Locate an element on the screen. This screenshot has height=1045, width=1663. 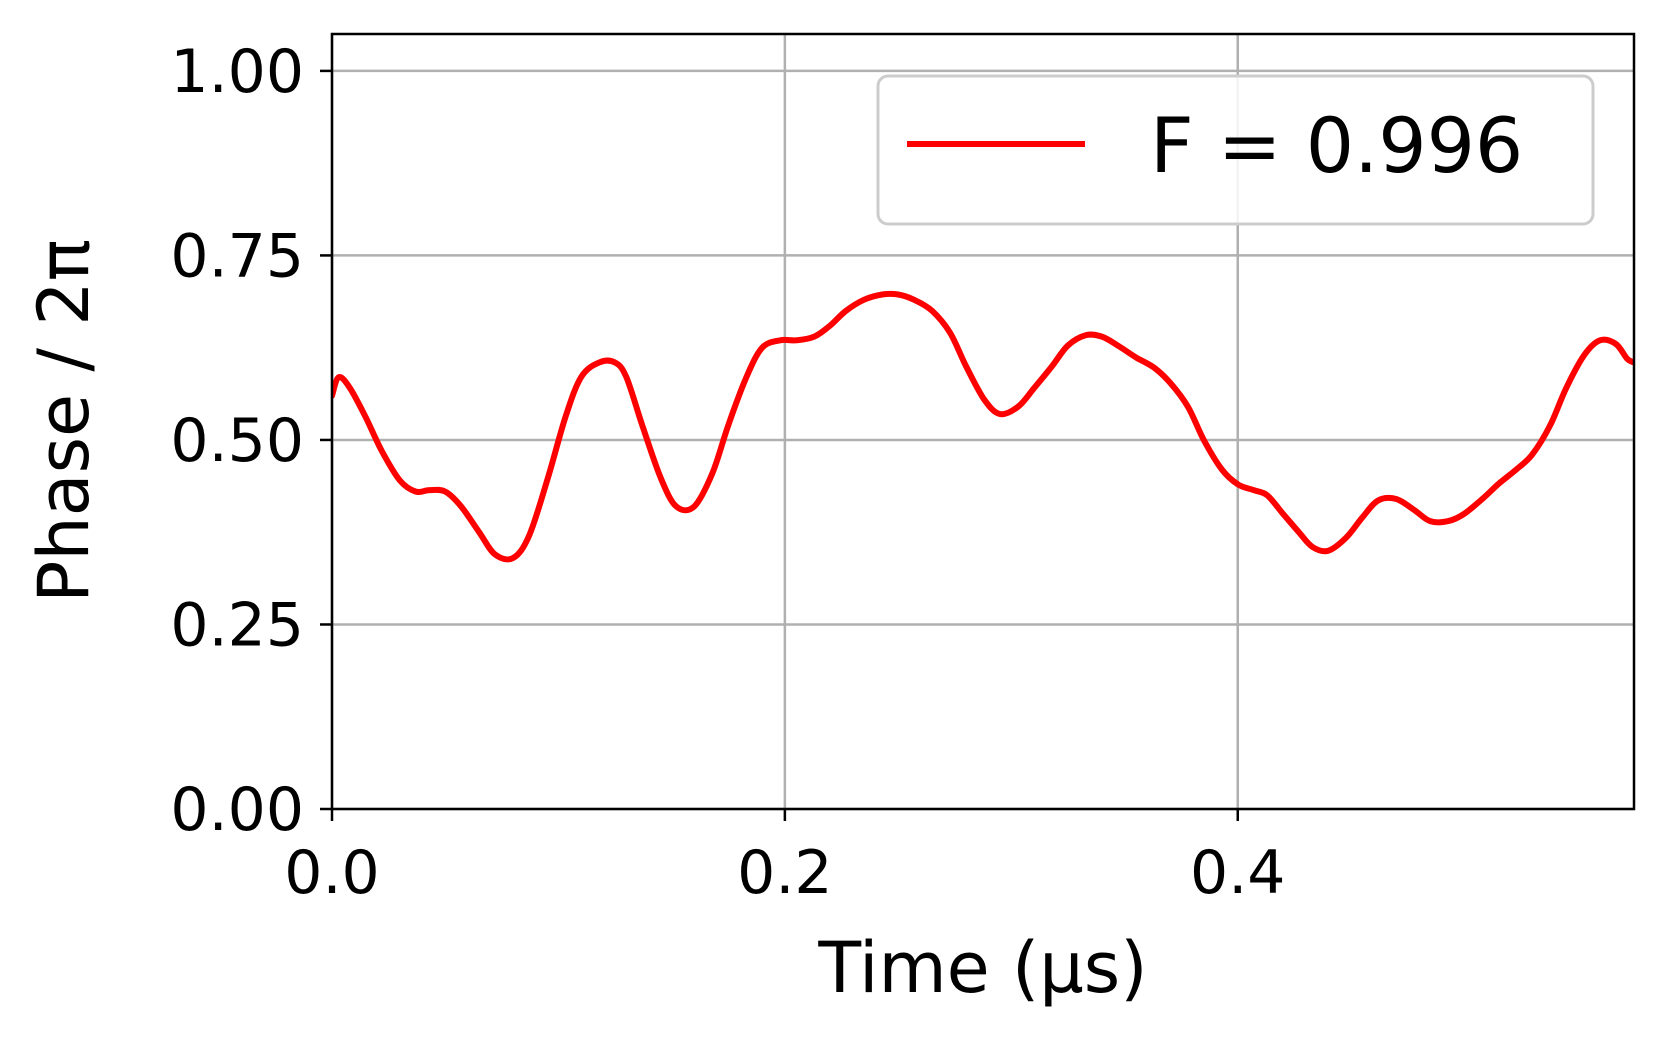
x-tick-label: 0.2 is located at coordinates (784, 873).